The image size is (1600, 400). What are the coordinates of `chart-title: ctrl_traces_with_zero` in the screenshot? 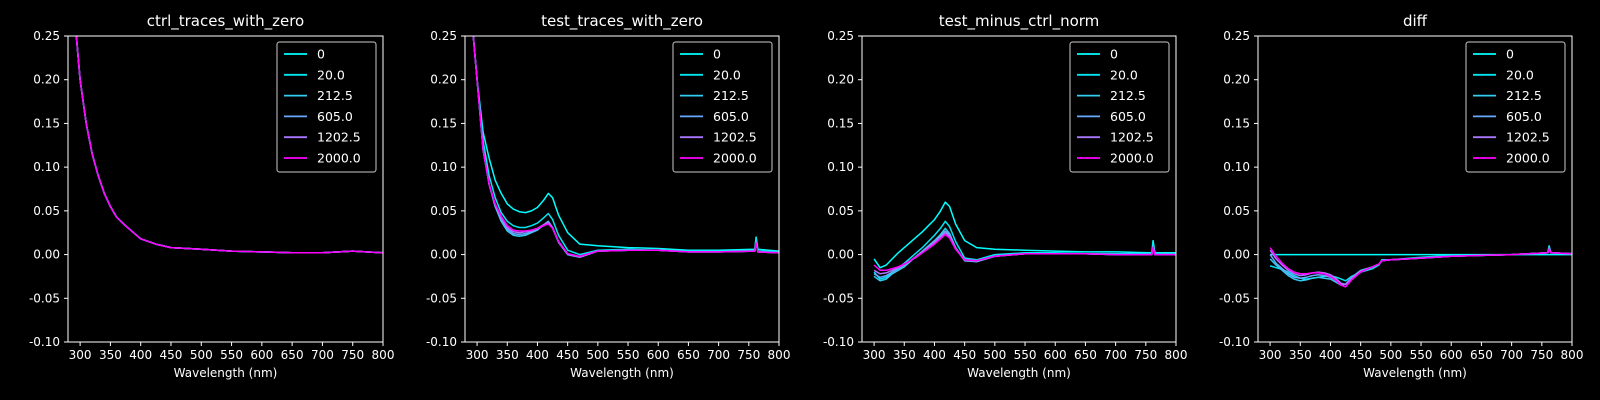 It's located at (225, 21).